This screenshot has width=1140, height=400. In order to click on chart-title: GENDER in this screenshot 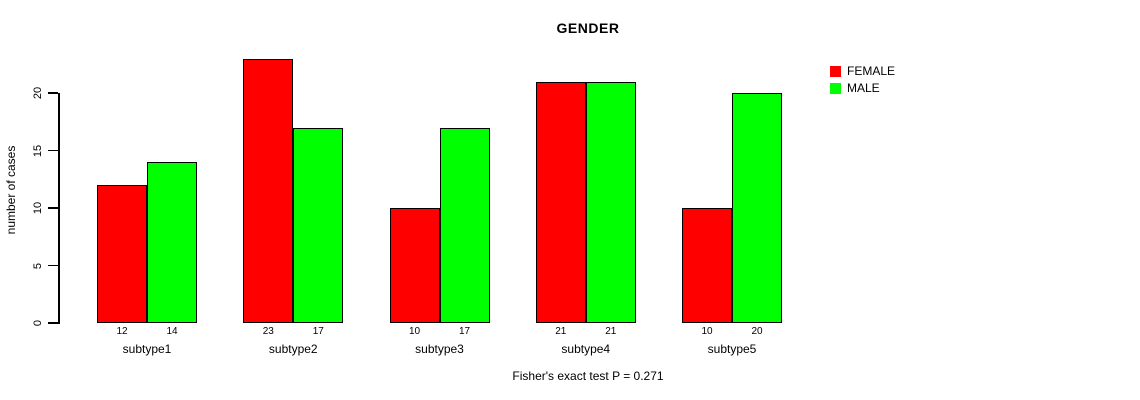, I will do `click(588, 28)`.